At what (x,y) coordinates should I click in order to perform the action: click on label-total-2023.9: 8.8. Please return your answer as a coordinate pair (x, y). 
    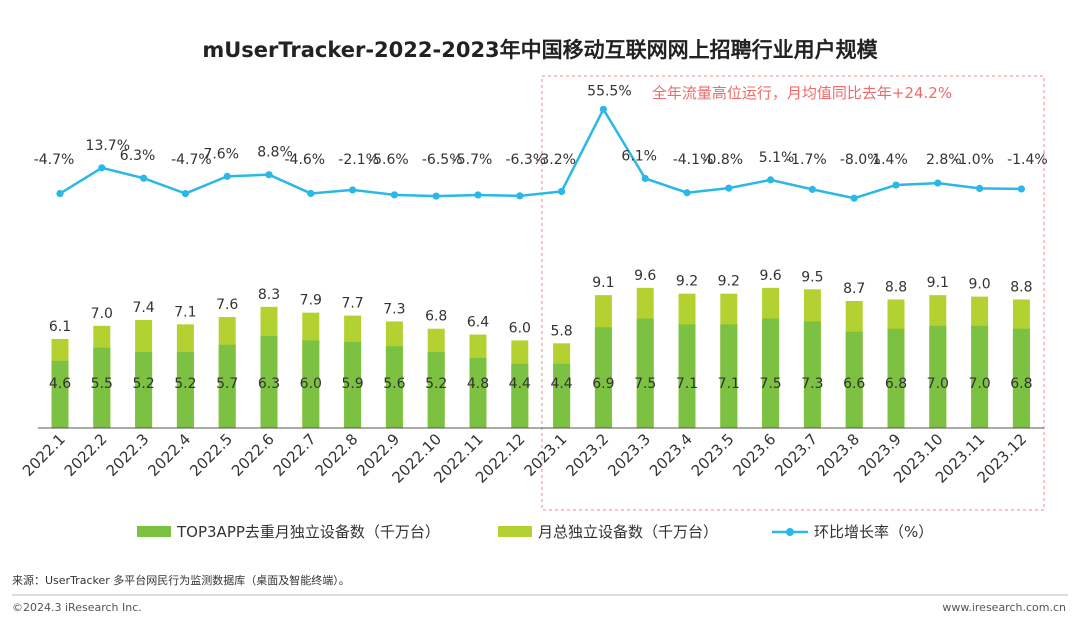
    Looking at the image, I should click on (896, 288).